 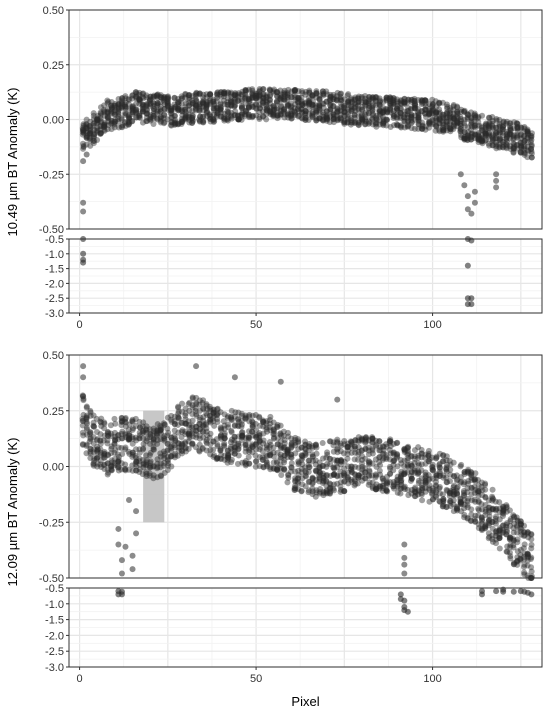 What do you see at coordinates (432, 325) in the screenshot?
I see `x-tick-label: 100` at bounding box center [432, 325].